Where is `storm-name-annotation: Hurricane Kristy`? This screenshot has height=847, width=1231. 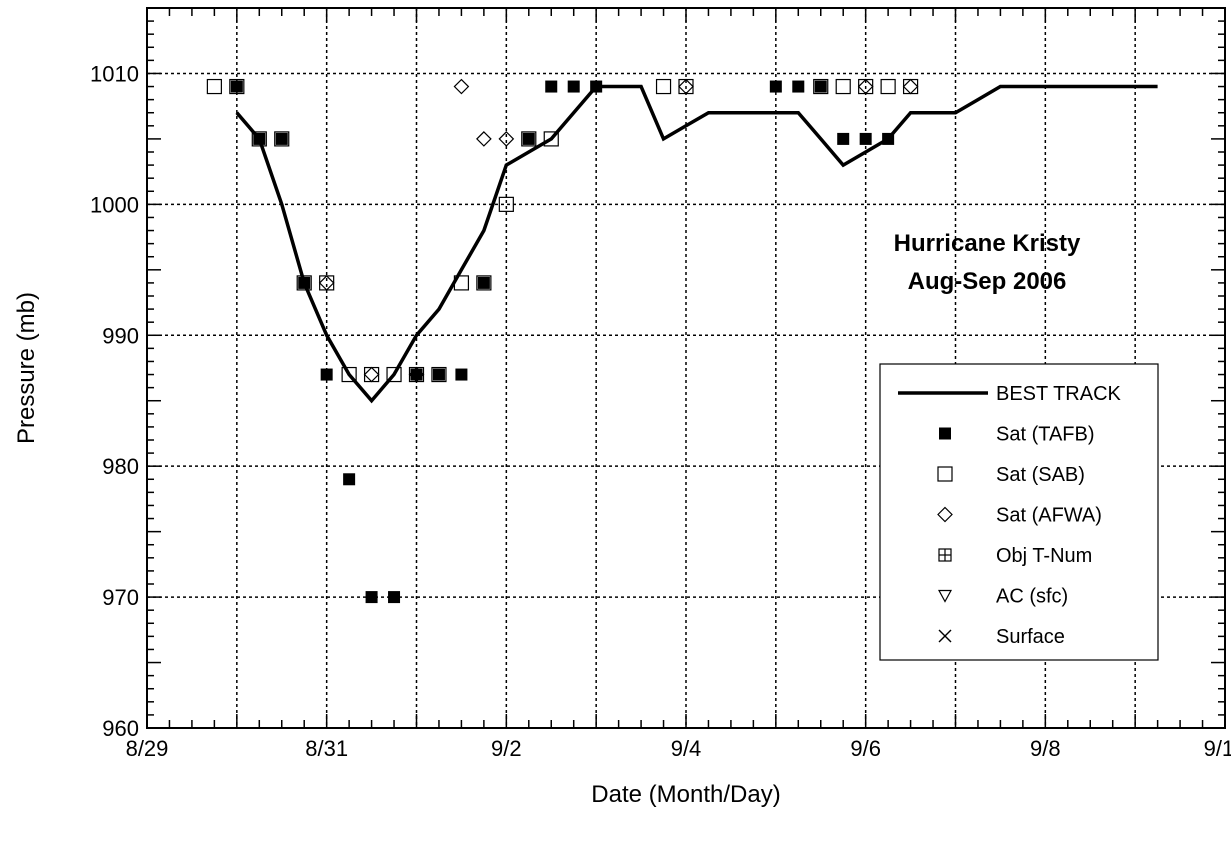 storm-name-annotation: Hurricane Kristy is located at coordinates (987, 243).